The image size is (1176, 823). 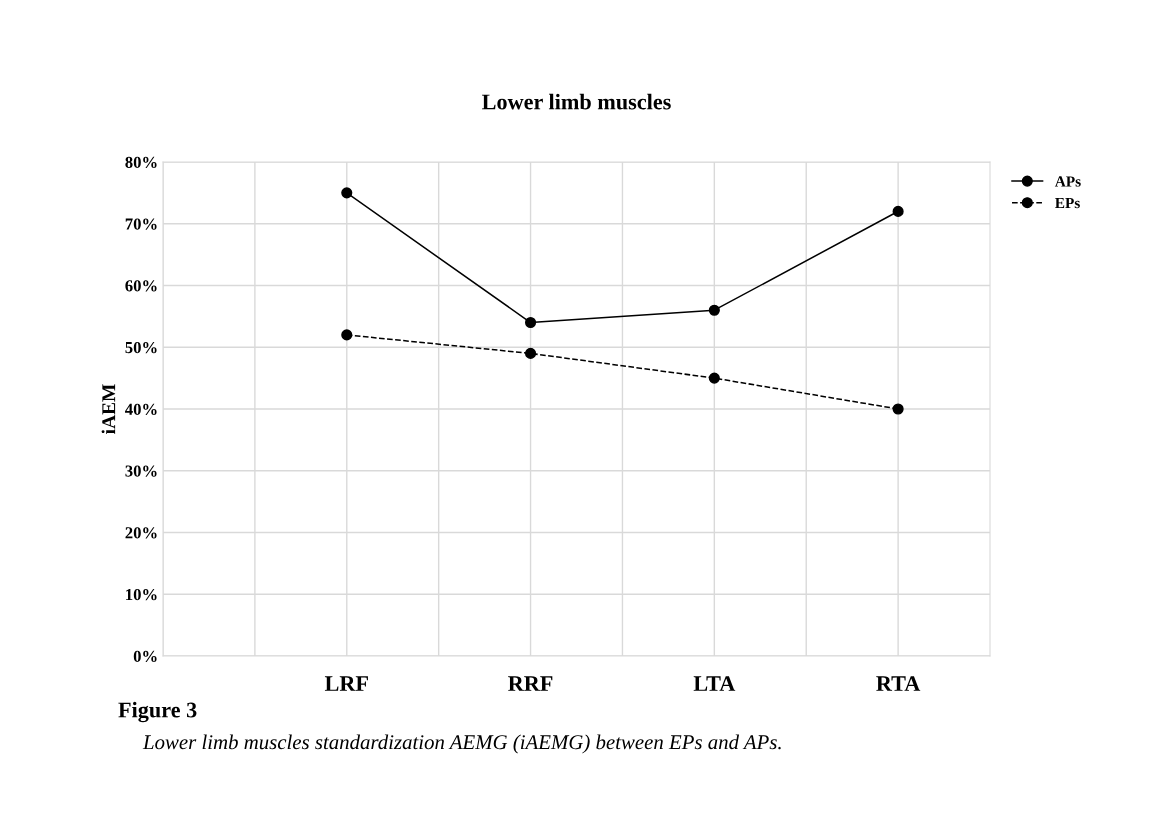 I want to click on y-tick-label: 10%, so click(x=141, y=594).